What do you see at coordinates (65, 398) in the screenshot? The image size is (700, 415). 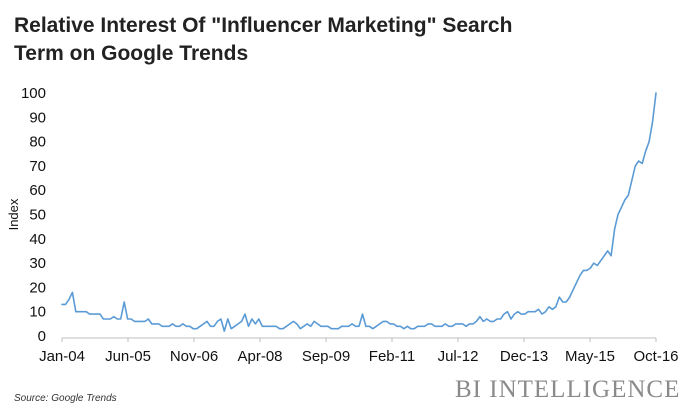 I see `source-note: Source: Google Trends` at bounding box center [65, 398].